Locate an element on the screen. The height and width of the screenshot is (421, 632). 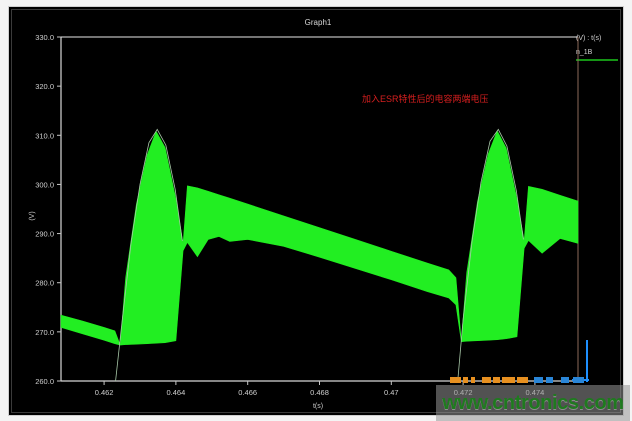
graph-title: Graph1 is located at coordinates (318, 22).